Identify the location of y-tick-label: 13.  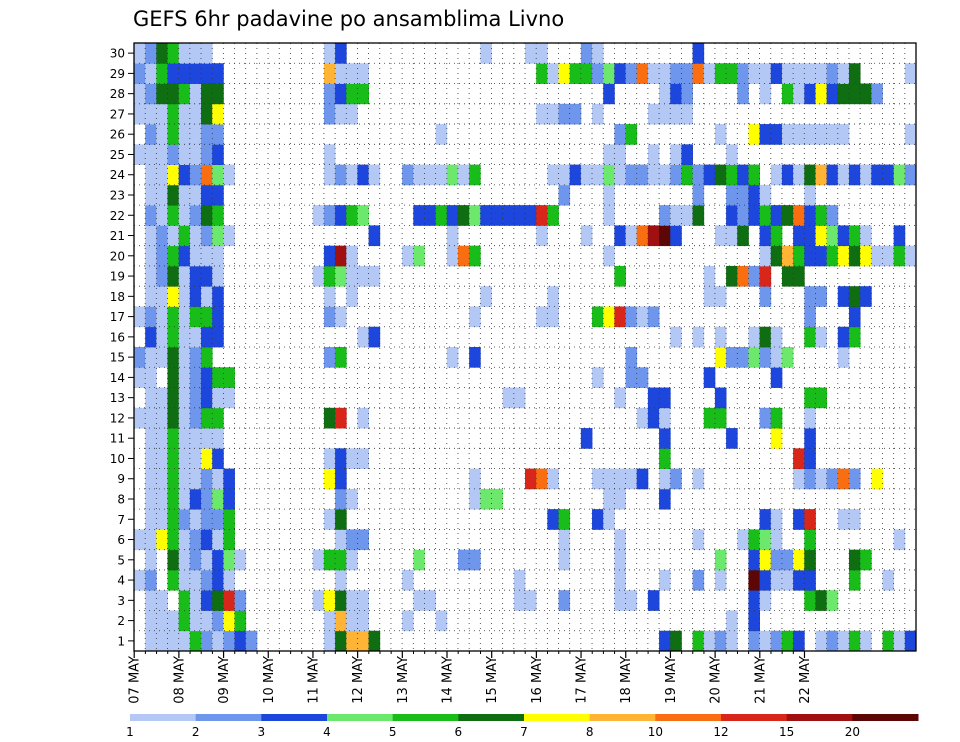
(117, 398).